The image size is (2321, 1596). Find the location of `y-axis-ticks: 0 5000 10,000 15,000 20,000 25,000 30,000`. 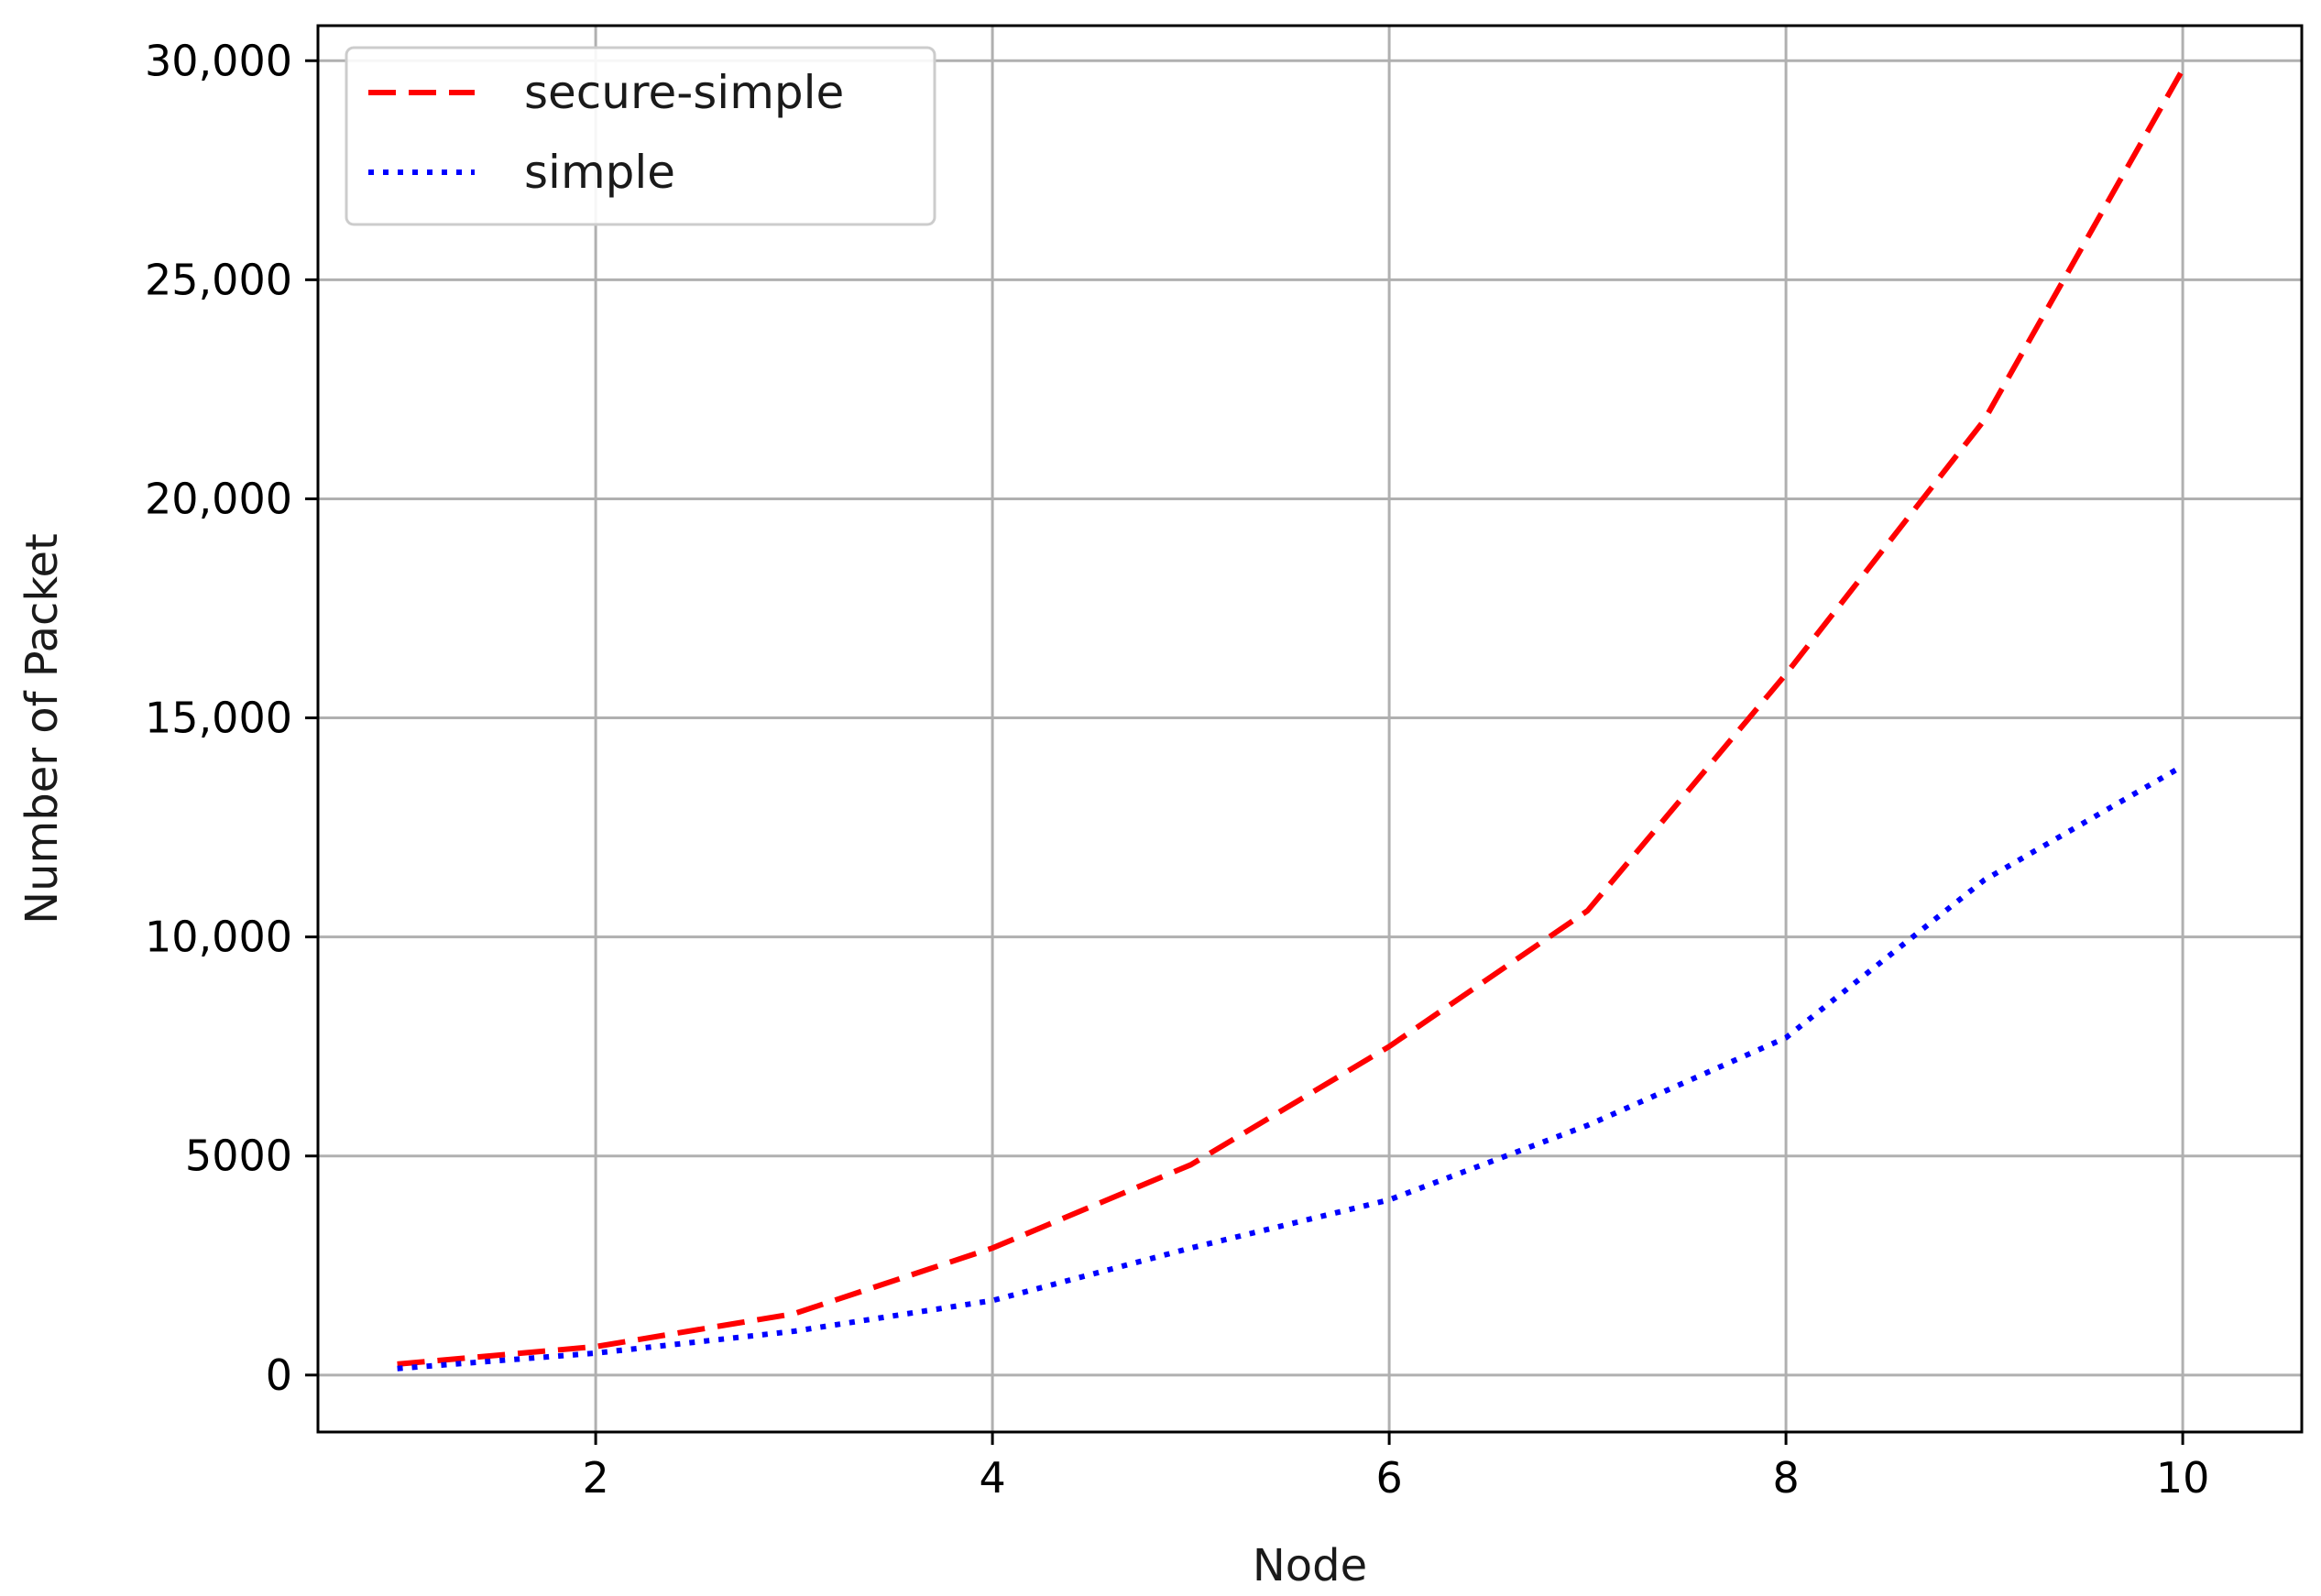

y-axis-ticks: 0 5000 10,000 15,000 20,000 25,000 30,000 is located at coordinates (231, 718).